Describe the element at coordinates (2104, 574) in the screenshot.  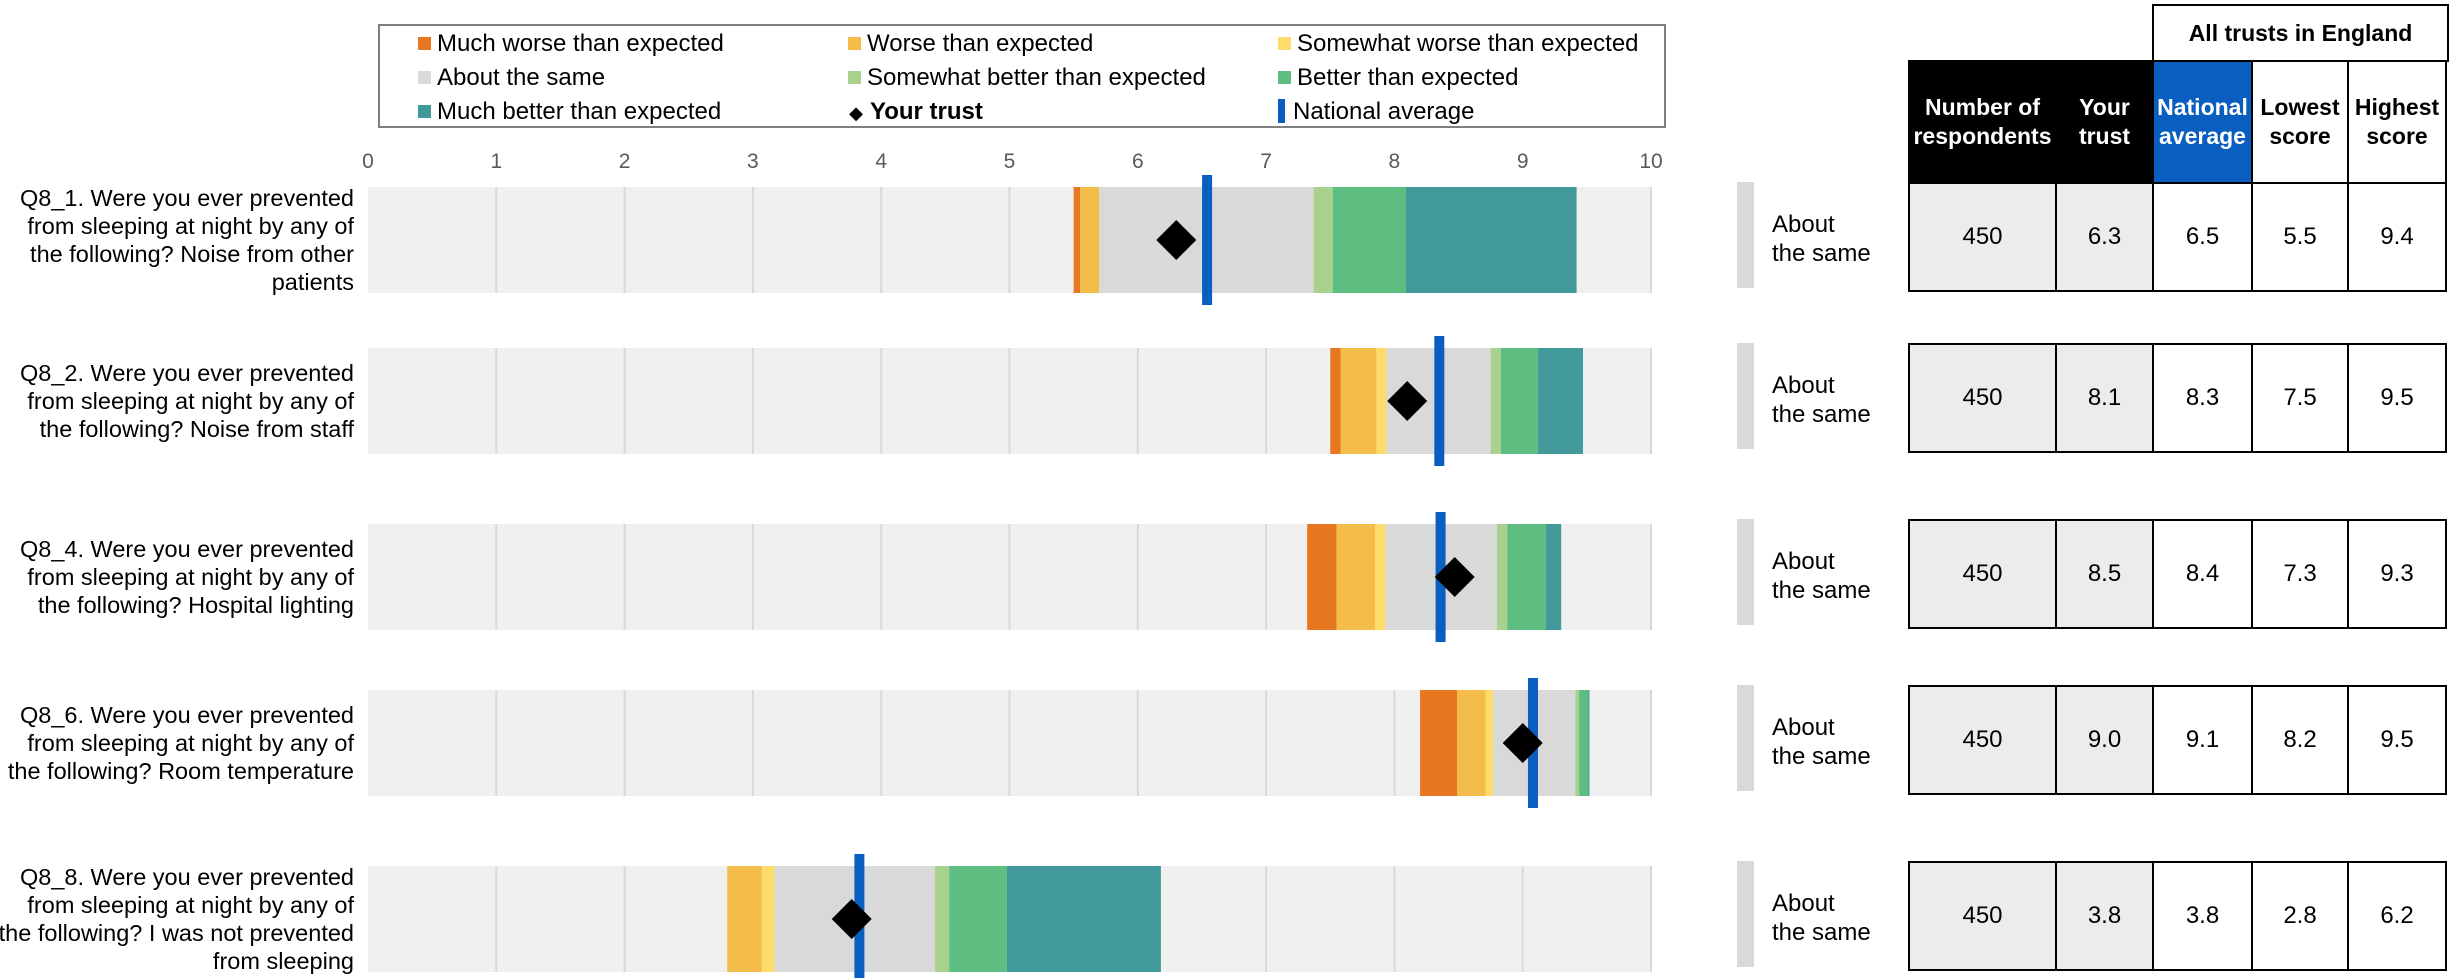
I see `table-cell-trust_score: 8.5` at that location.